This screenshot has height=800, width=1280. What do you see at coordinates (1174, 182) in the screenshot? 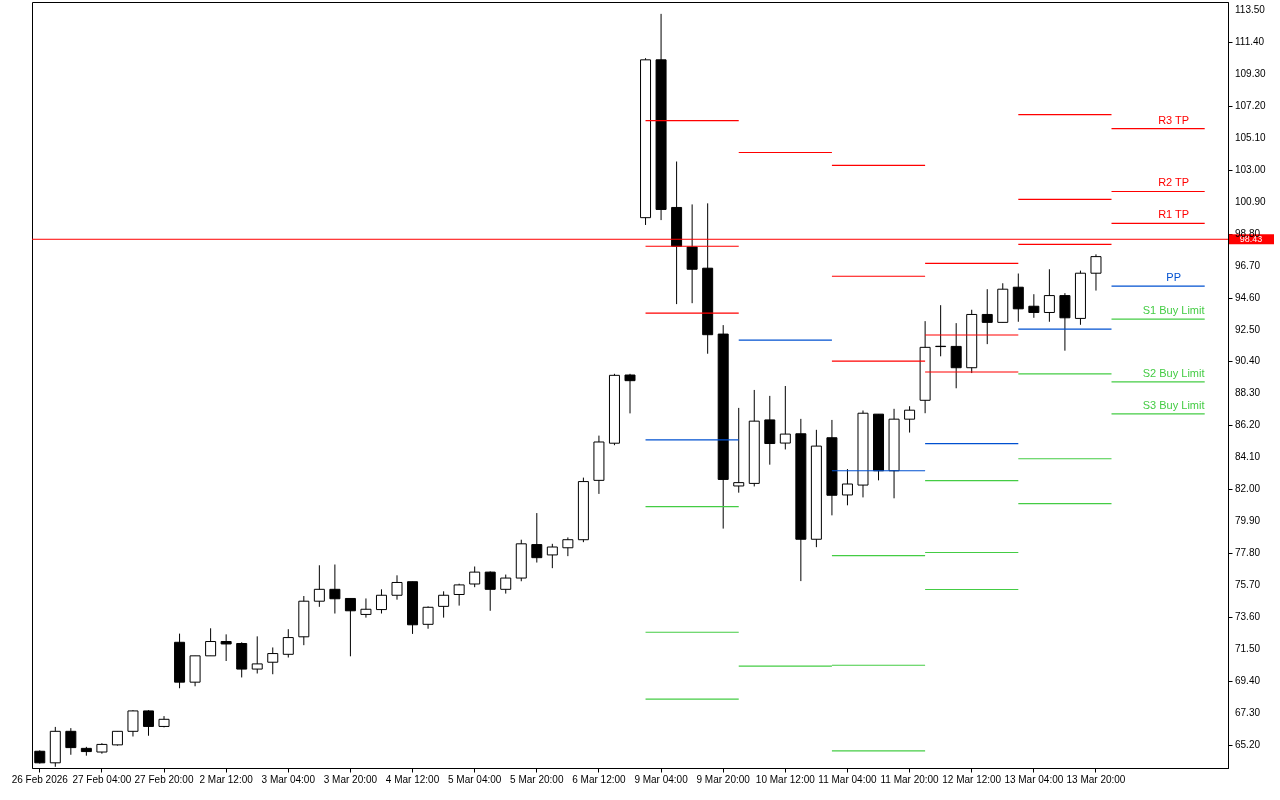
I see `series-label: R2 TP` at bounding box center [1174, 182].